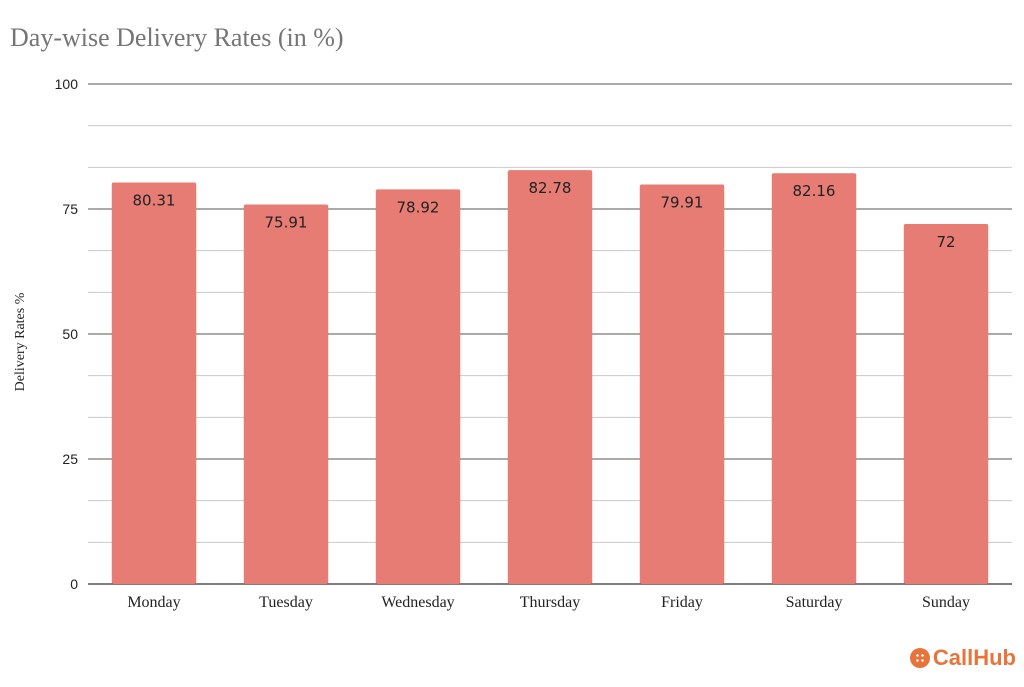 This screenshot has width=1024, height=687. Describe the element at coordinates (919, 658) in the screenshot. I see `chat-bubble-icon` at that location.